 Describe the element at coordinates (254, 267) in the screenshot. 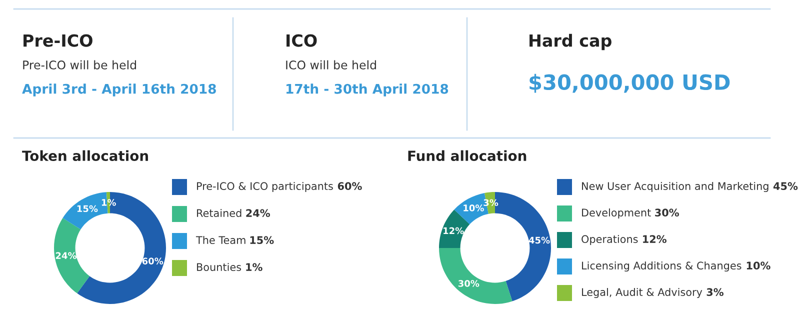

I see `text: 1%` at that location.